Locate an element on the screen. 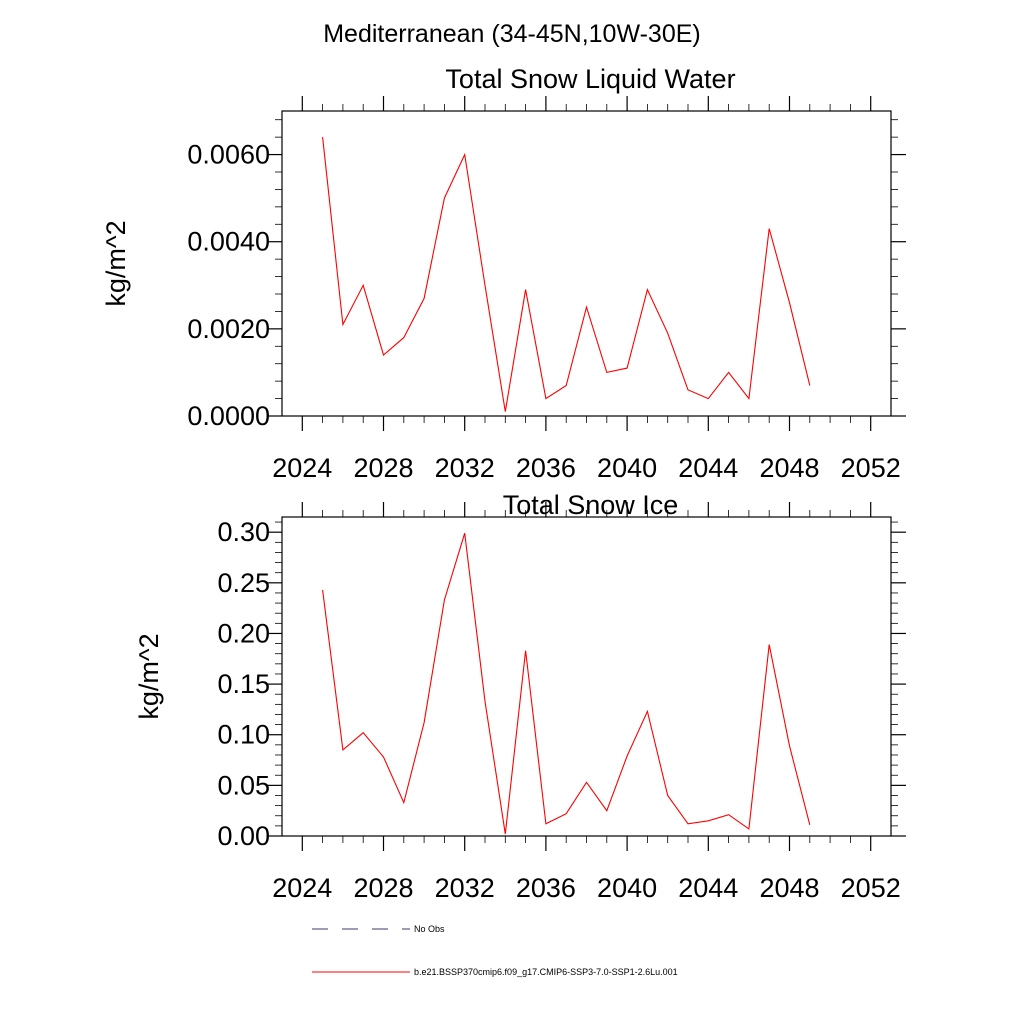 This screenshot has height=1024, width=1024. y-tick-label: 0.30 is located at coordinates (243, 532).